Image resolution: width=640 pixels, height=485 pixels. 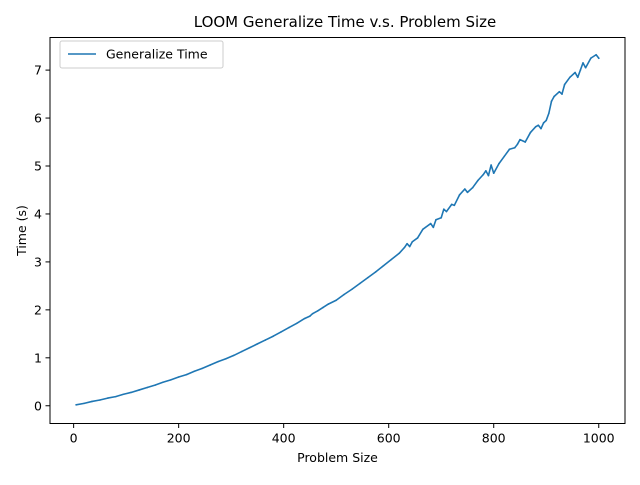 I want to click on legend-label: Generalize Time, so click(x=157, y=54).